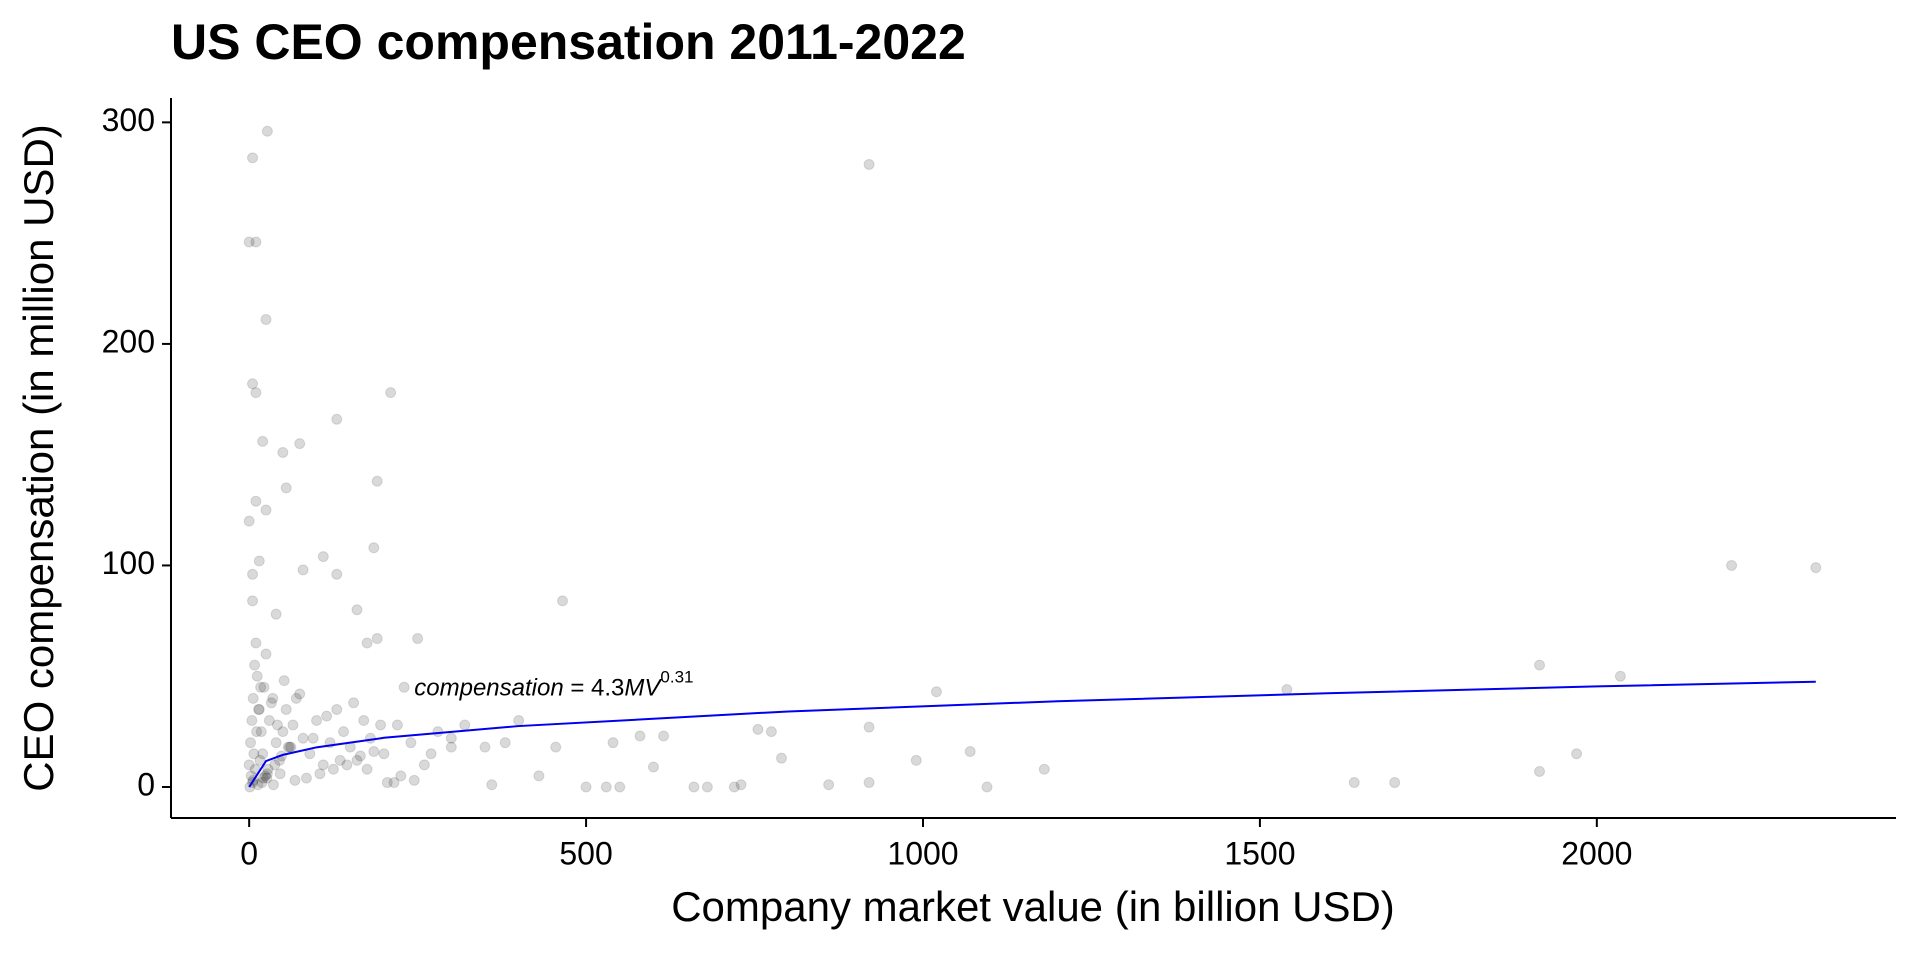  I want to click on x-tick-label: 500, so click(585, 853).